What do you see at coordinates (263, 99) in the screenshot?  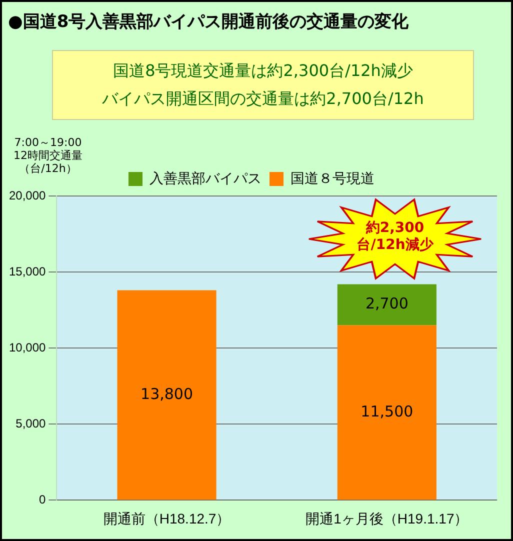 I see `text: バイパス開通区間の交通量は約2,700台/12h` at bounding box center [263, 99].